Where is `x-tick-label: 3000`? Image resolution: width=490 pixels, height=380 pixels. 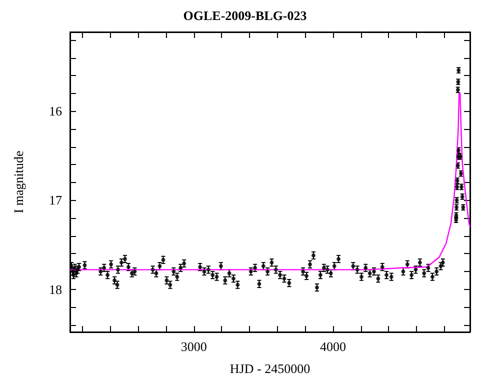 x-tick-label: 3000 is located at coordinates (193, 346).